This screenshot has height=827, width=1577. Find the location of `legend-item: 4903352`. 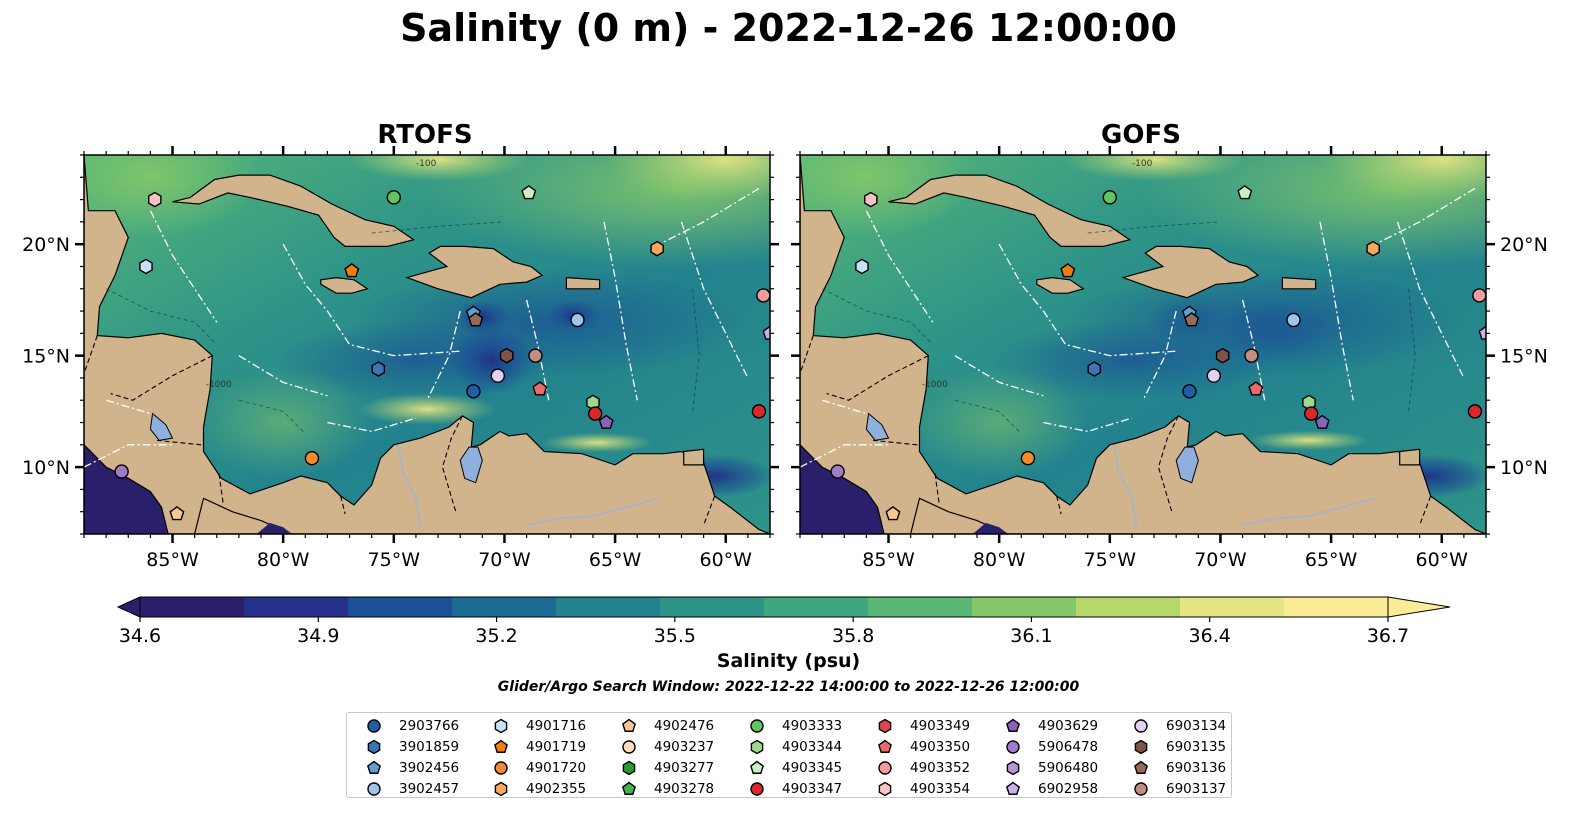

legend-item: 4903352 is located at coordinates (922, 767).